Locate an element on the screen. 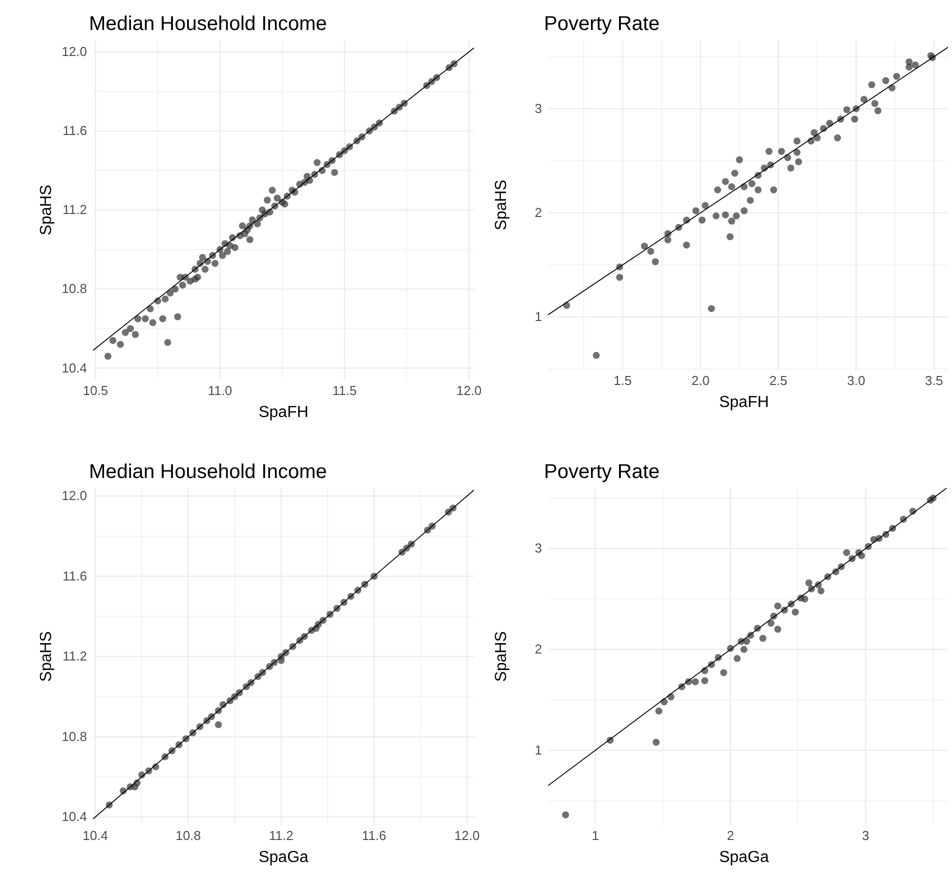 The image size is (952, 879). x-tick-label: 3 is located at coordinates (866, 836).